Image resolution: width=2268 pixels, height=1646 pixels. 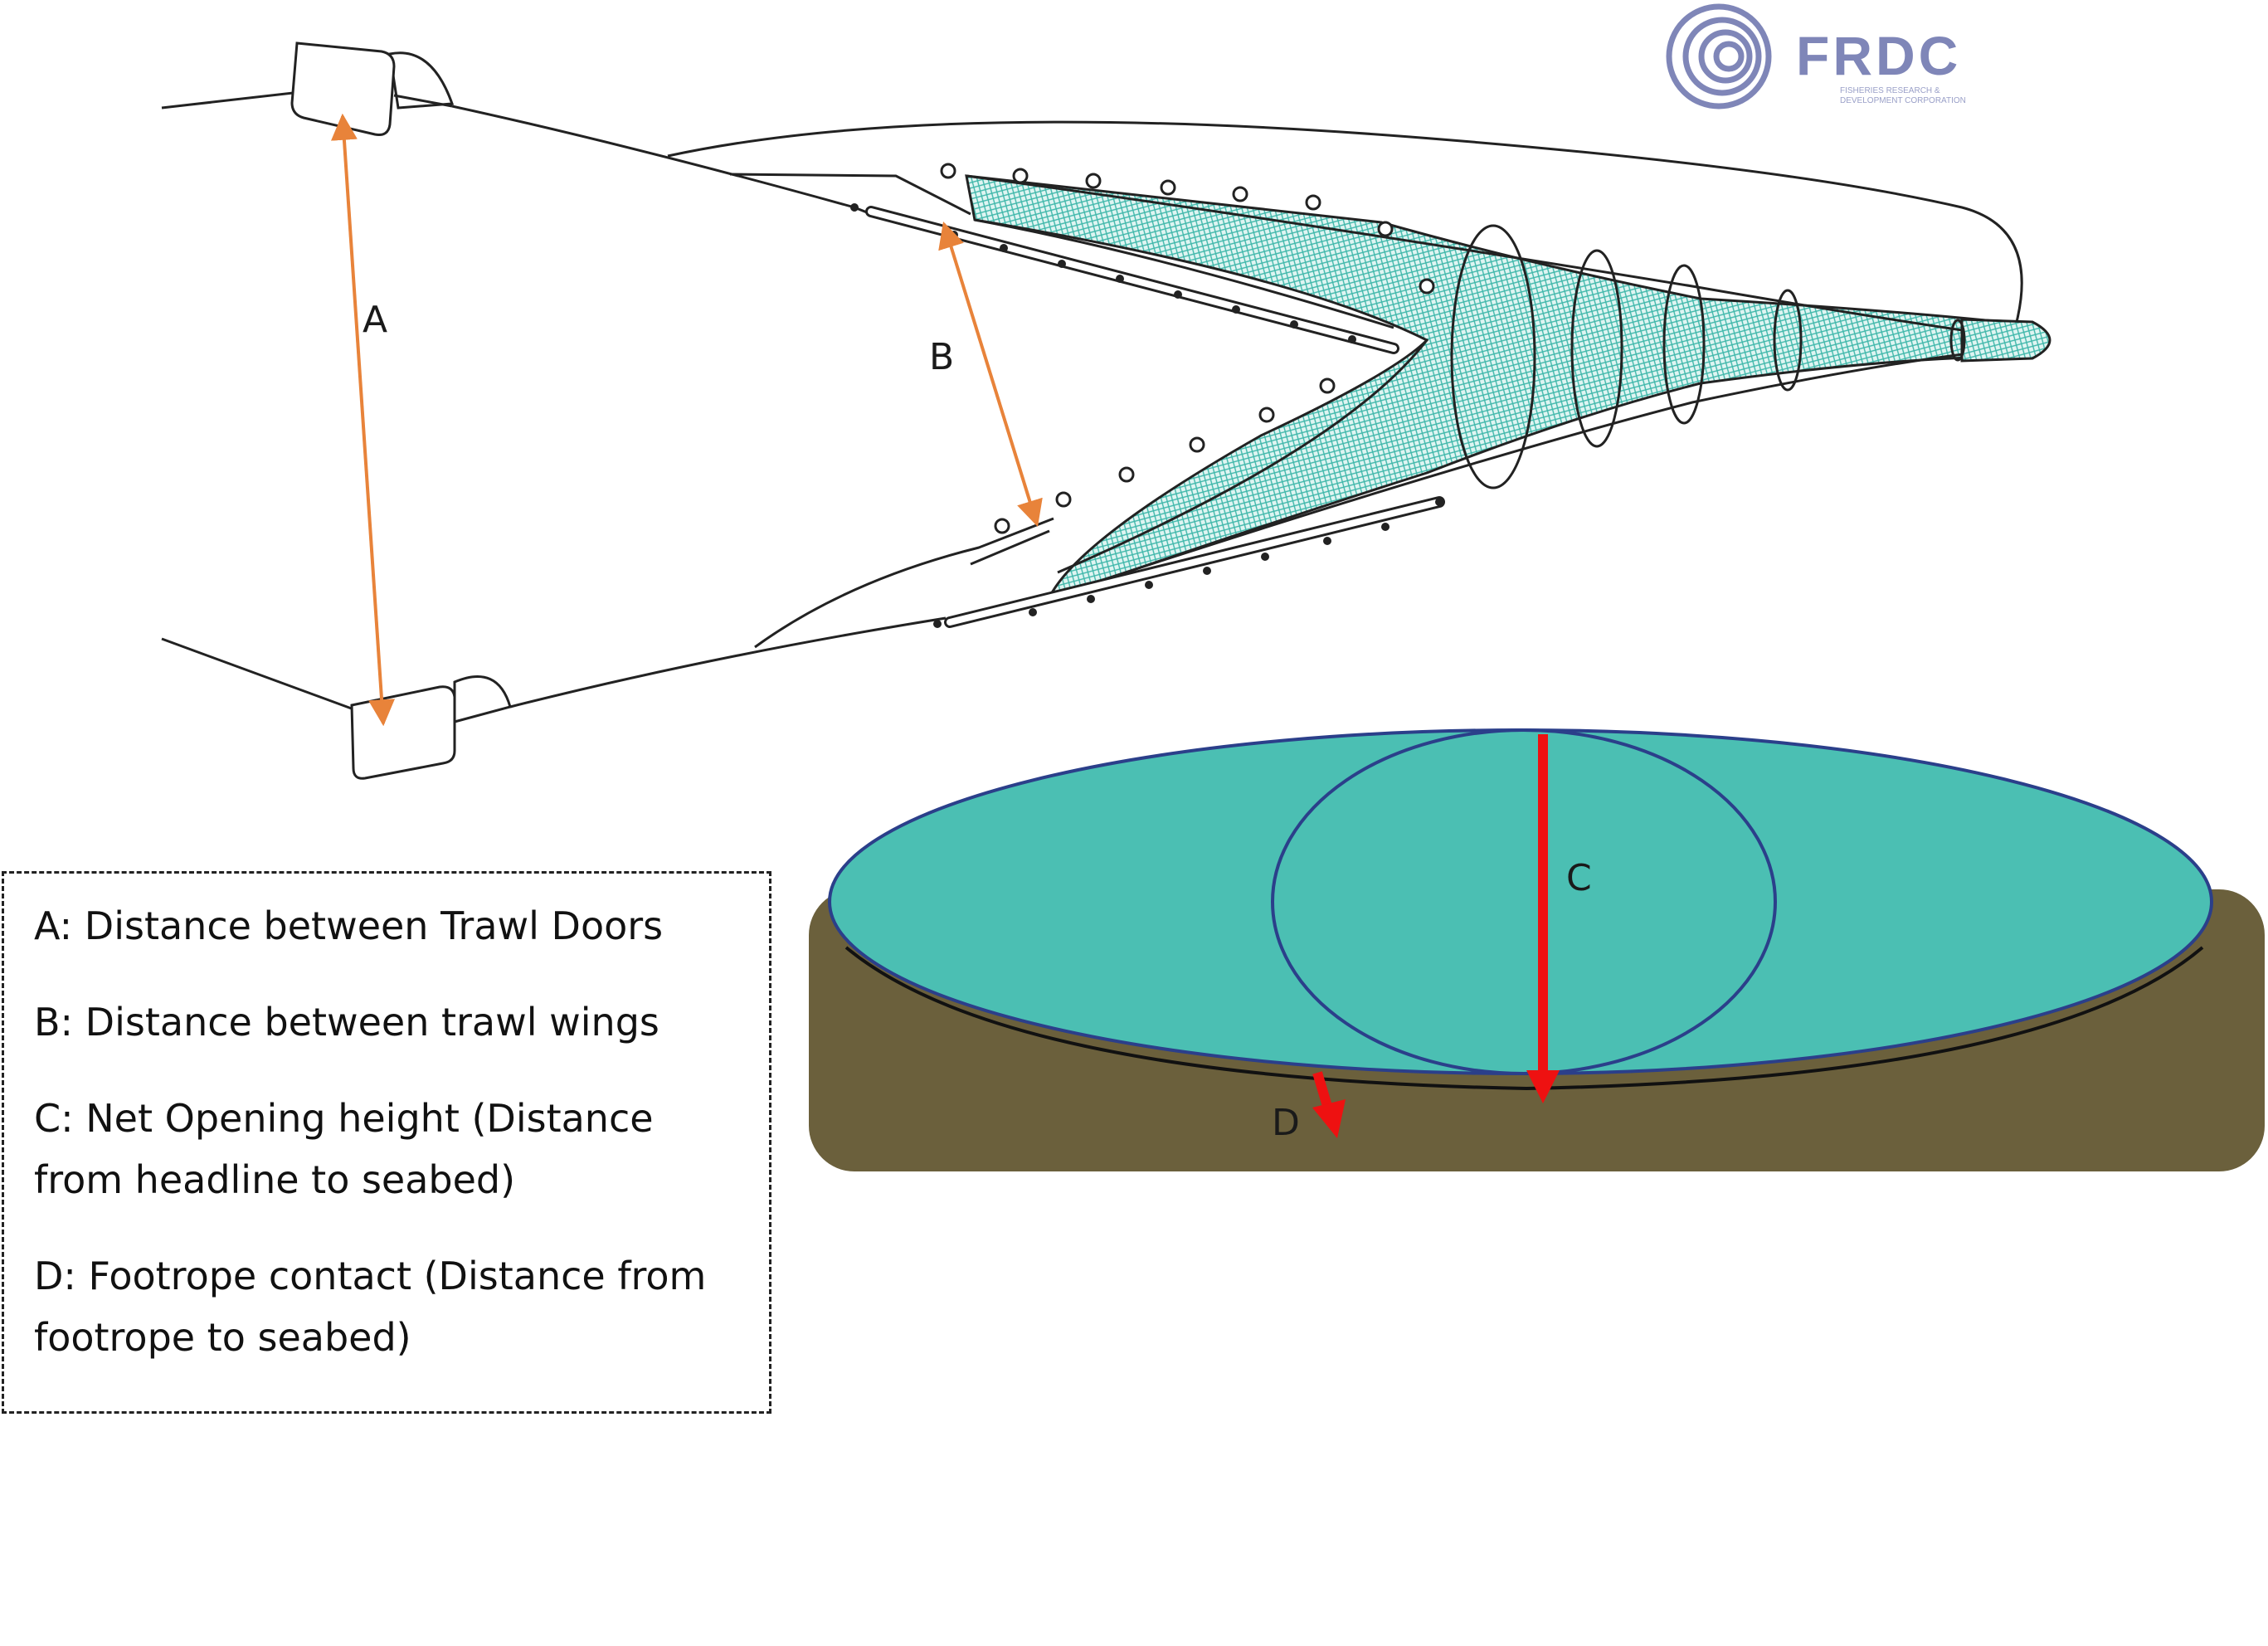 What do you see at coordinates (363, 420) in the screenshot?
I see `measure-a-arrow` at bounding box center [363, 420].